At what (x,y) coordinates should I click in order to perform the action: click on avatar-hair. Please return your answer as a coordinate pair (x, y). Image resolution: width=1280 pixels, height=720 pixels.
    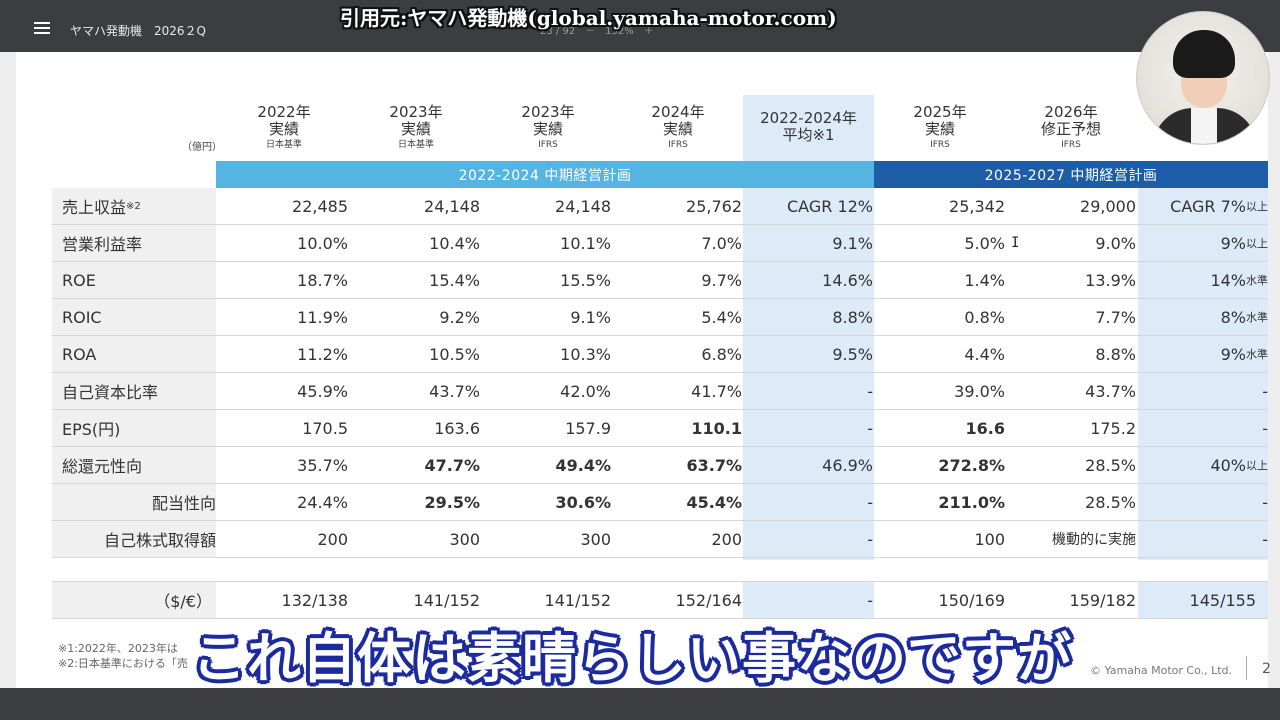
    Looking at the image, I should click on (1204, 54).